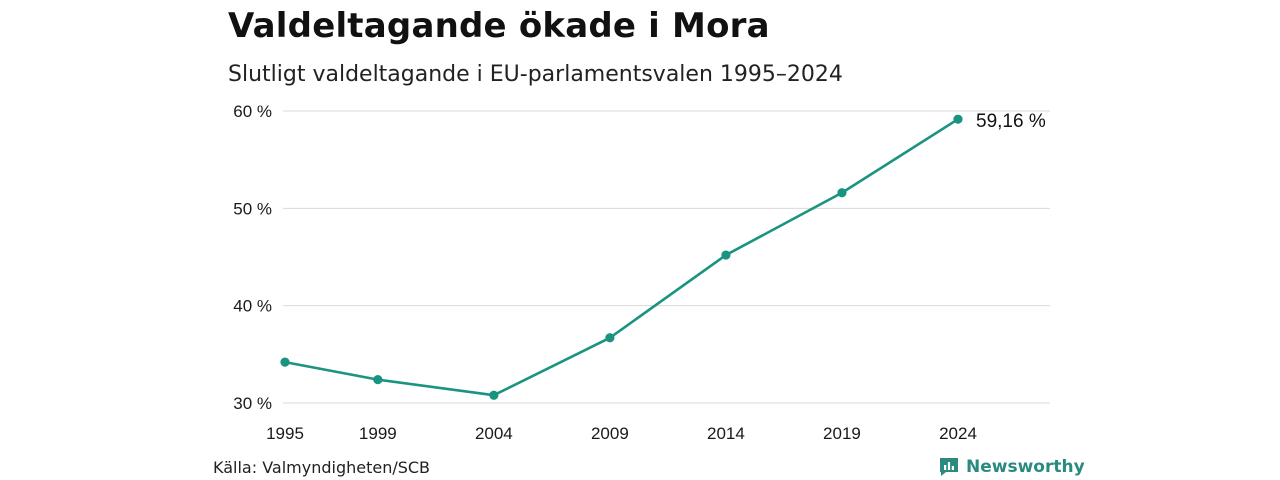 The width and height of the screenshot is (1280, 480). I want to click on data-point-2014, so click(726, 255).